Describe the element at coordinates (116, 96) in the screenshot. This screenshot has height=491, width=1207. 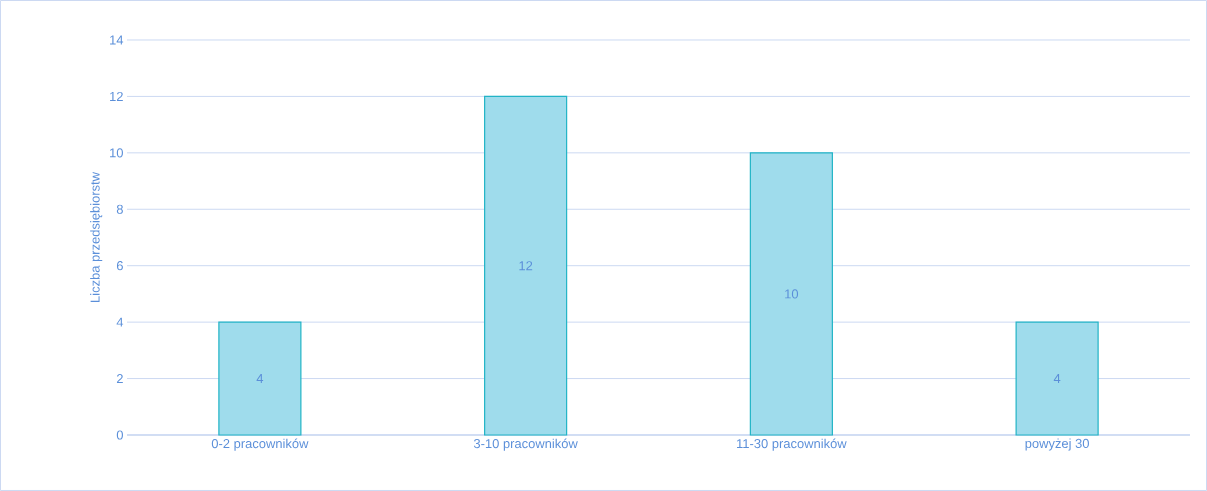
I see `y-tick-label: 12` at that location.